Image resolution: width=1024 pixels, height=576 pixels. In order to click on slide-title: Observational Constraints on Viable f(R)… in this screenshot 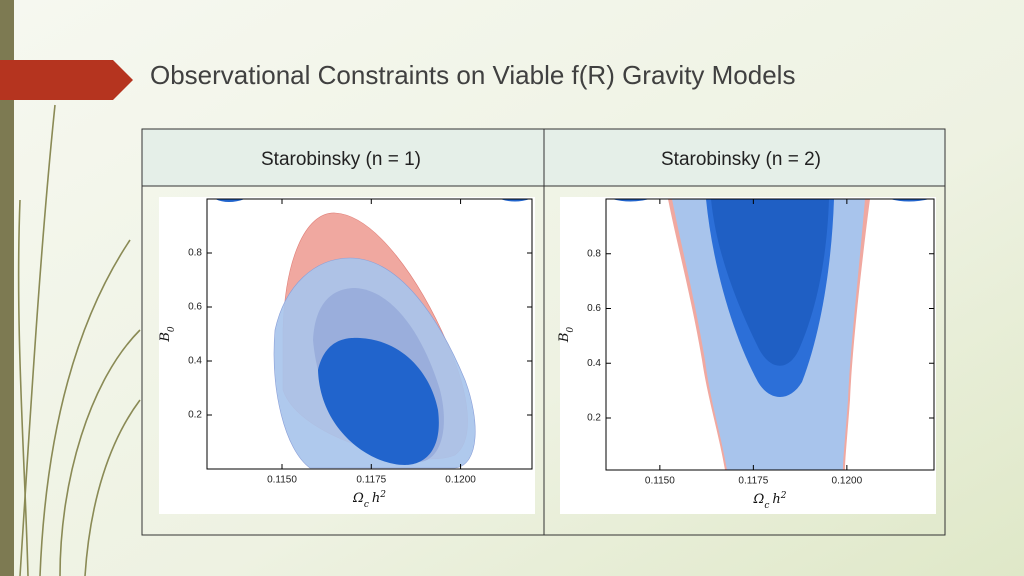, I will do `click(472, 75)`.